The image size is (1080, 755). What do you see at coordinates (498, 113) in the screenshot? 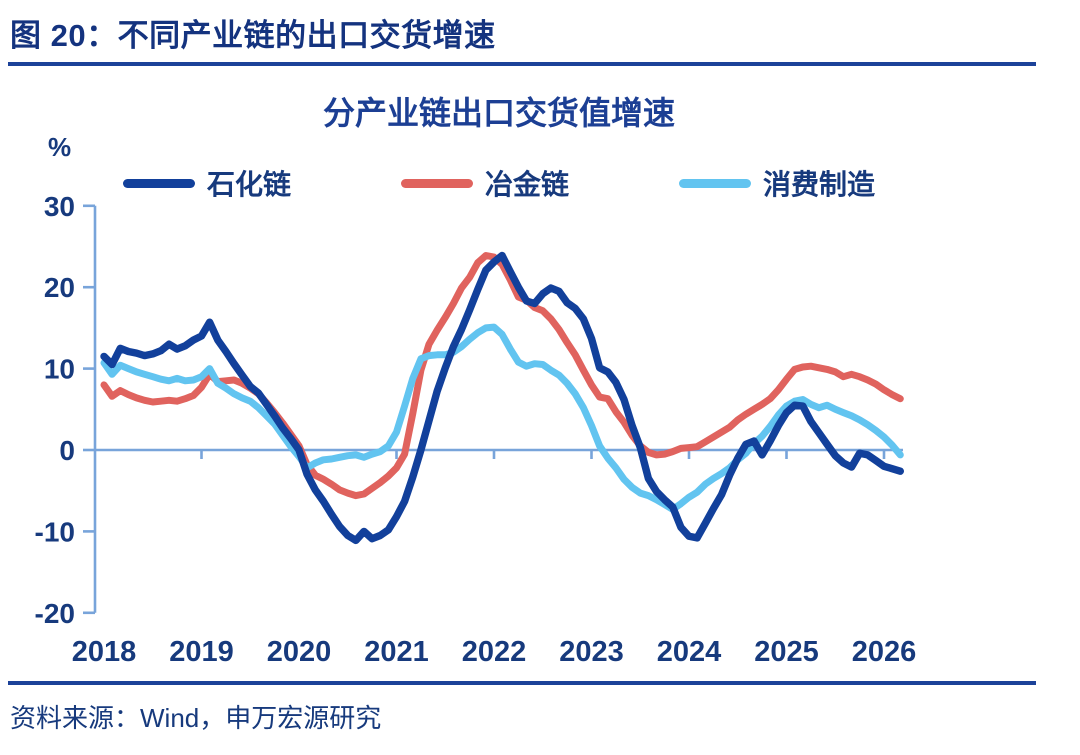
I see `chart-title: 分产业链出口交货值增速` at bounding box center [498, 113].